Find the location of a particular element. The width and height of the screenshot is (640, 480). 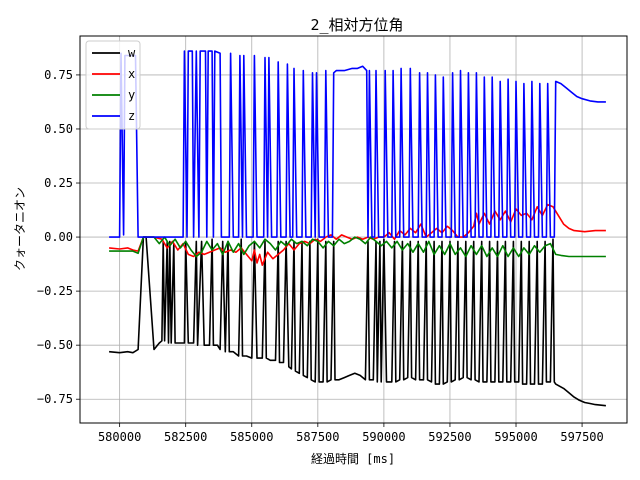

y-tick-label: −0.75 is located at coordinates (55, 399).